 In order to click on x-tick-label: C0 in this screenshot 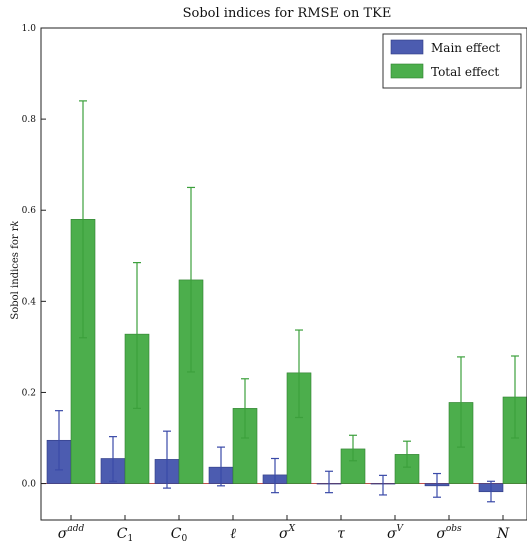, I will do `click(179, 535)`.